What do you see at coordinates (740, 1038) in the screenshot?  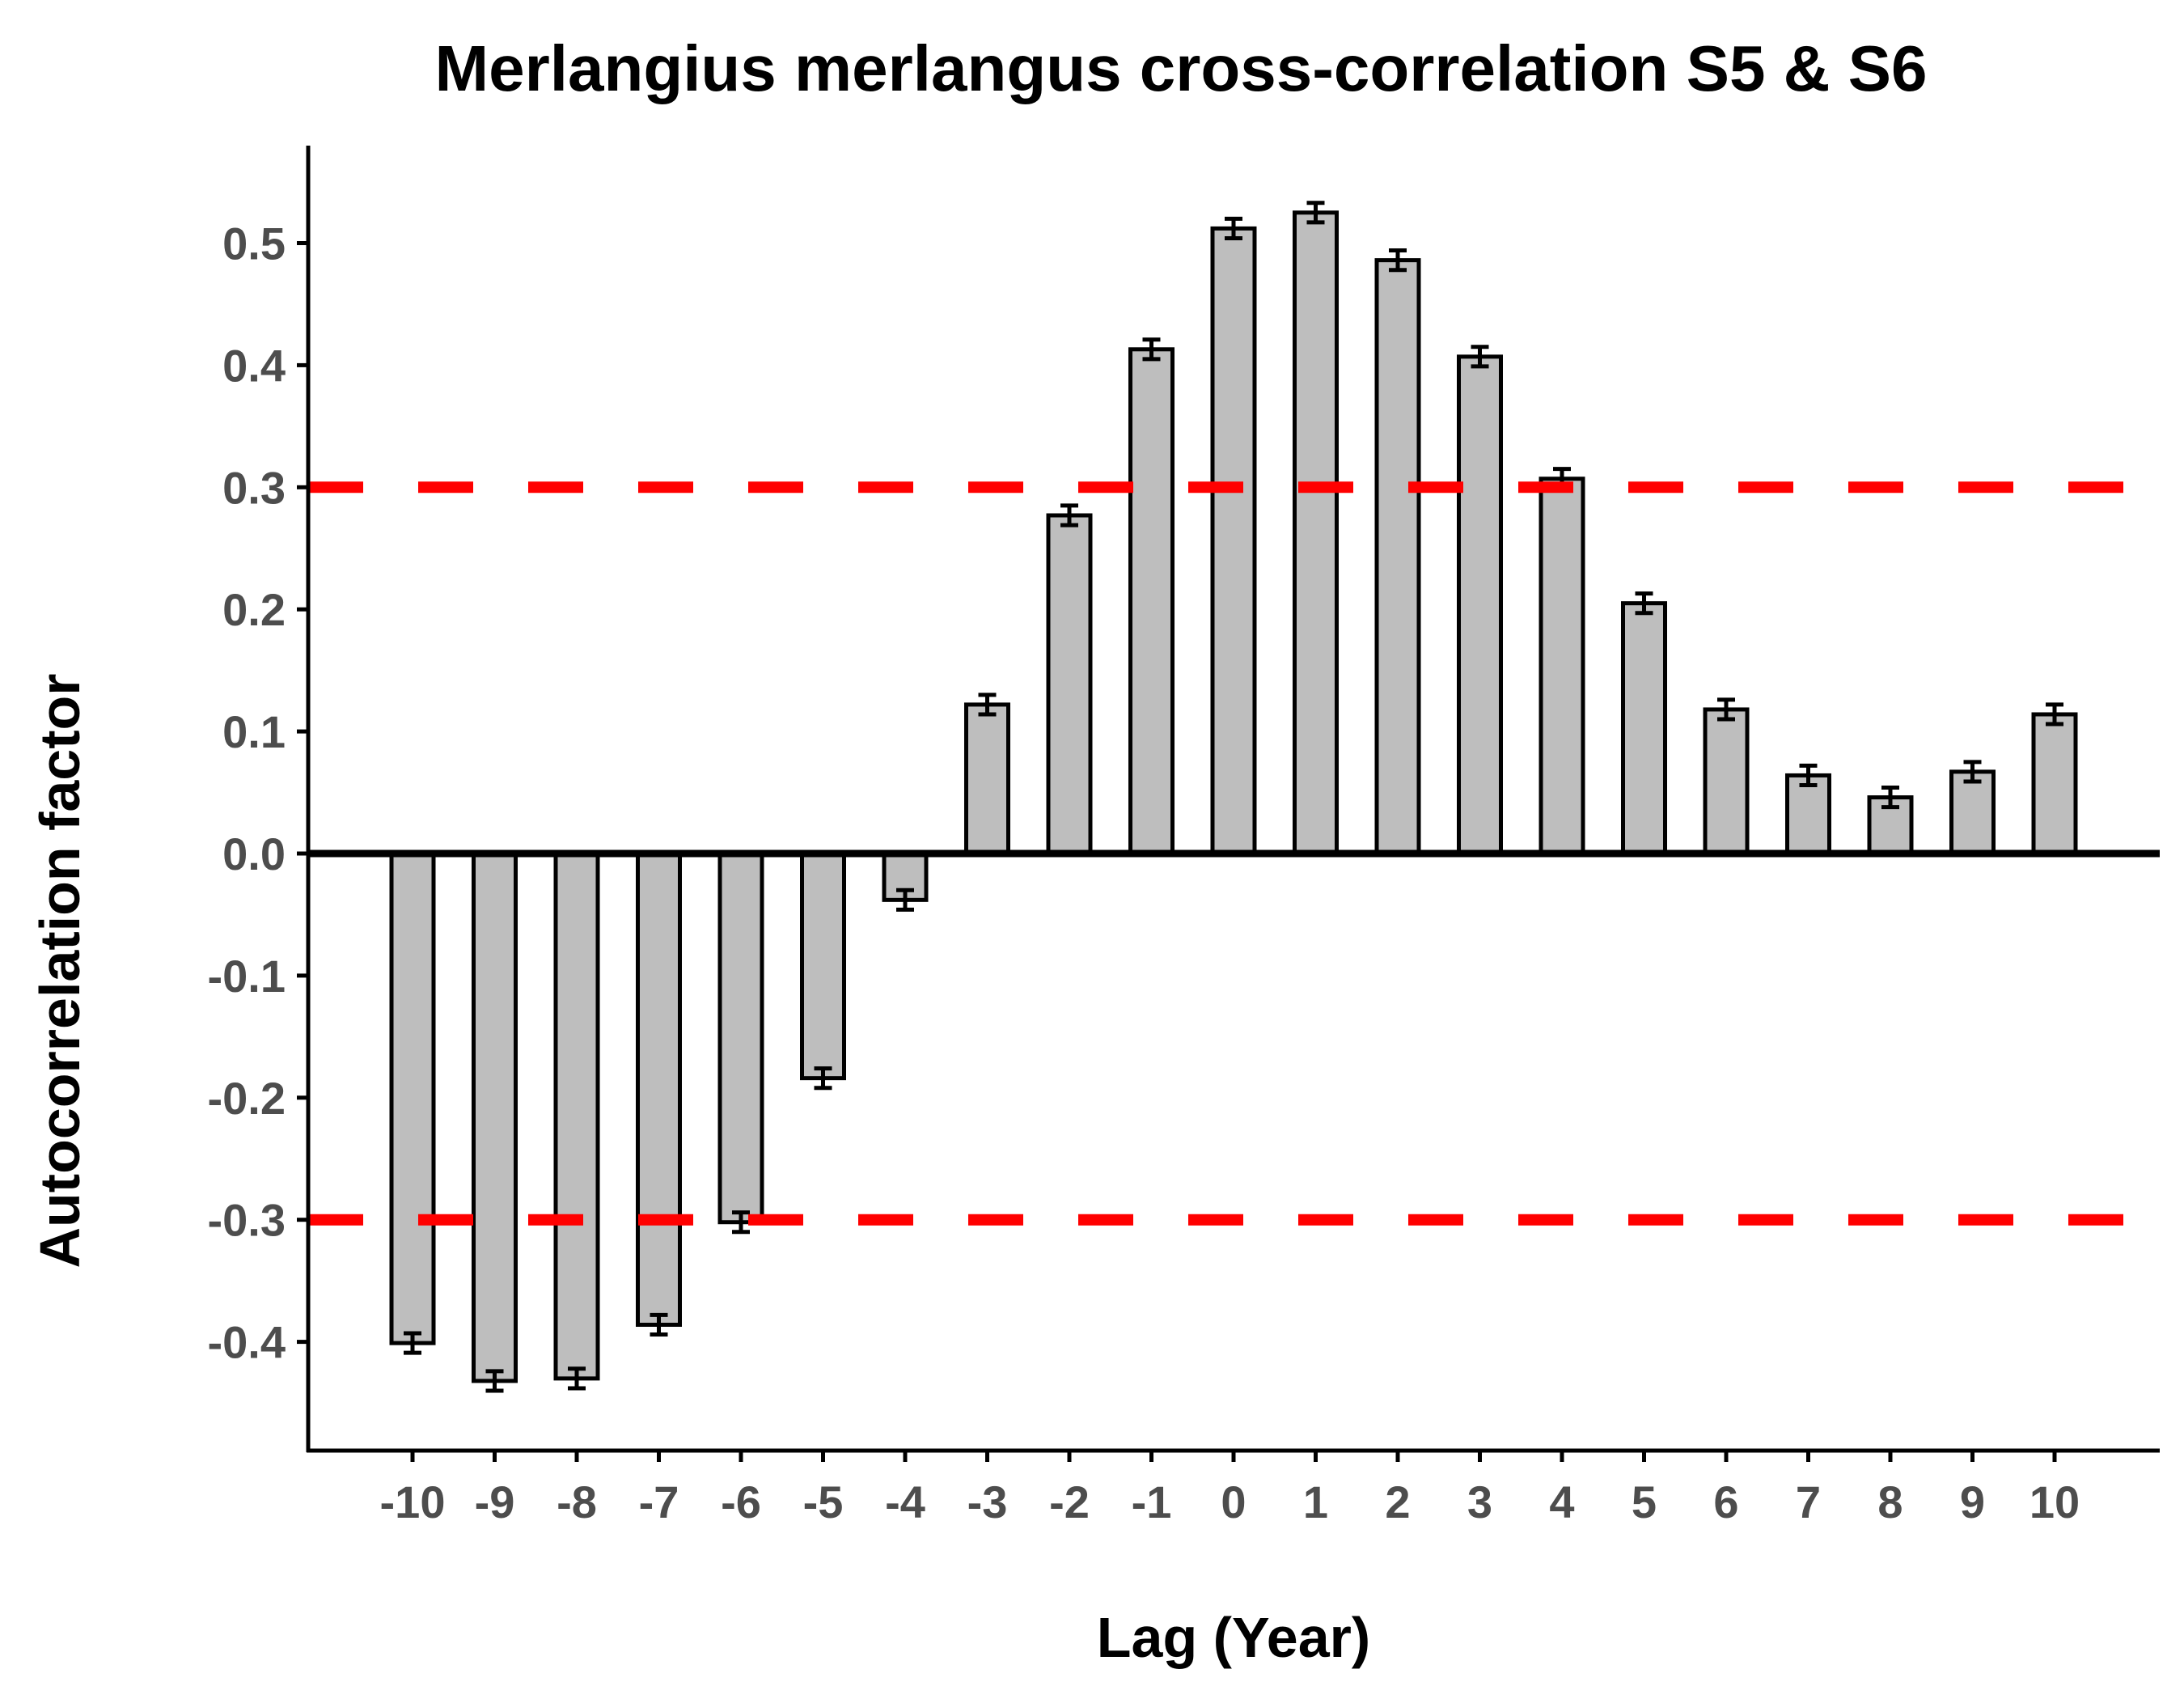 I see `bar-lag--6` at bounding box center [740, 1038].